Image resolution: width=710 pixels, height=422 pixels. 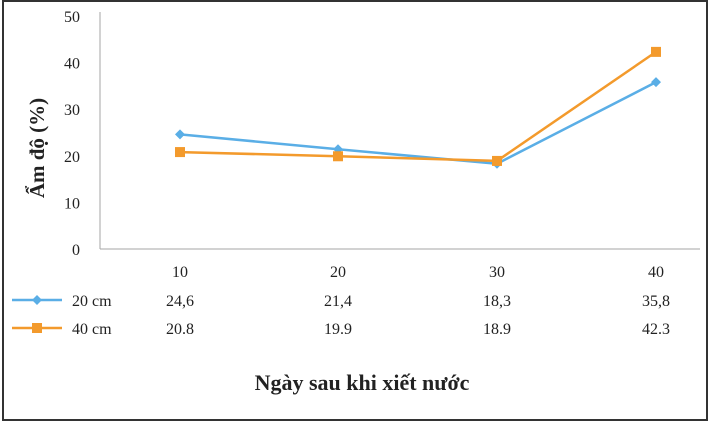 I want to click on data-label: 21,4, so click(x=338, y=301).